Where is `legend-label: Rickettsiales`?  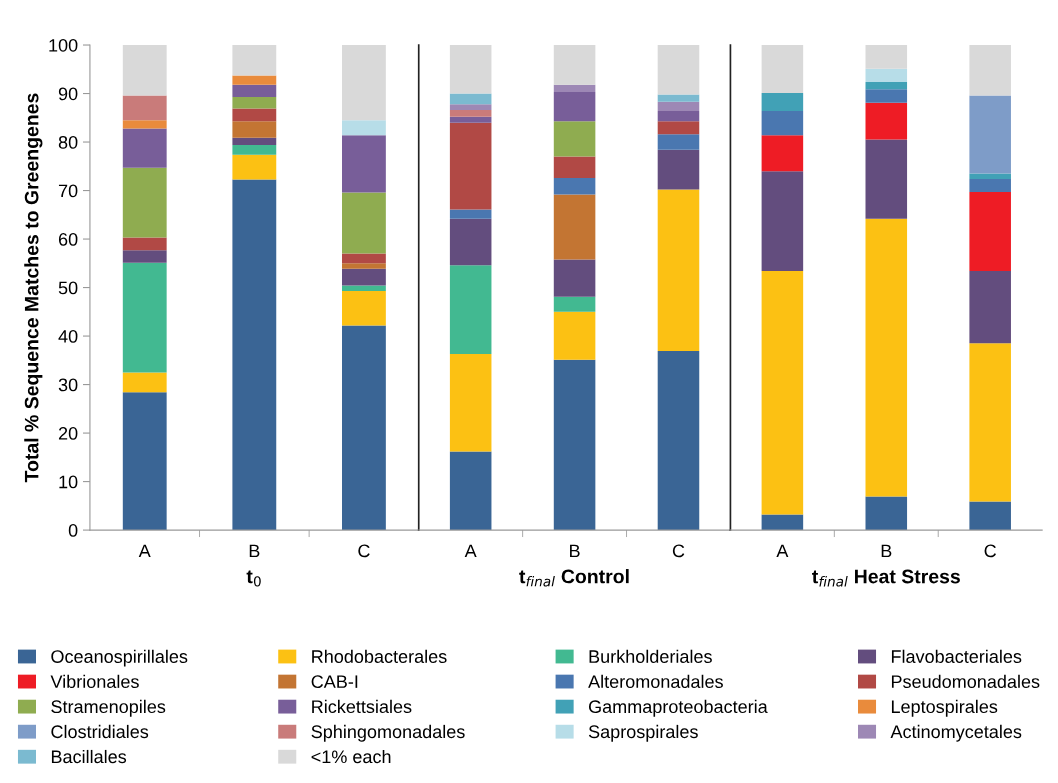
legend-label: Rickettsiales is located at coordinates (362, 706).